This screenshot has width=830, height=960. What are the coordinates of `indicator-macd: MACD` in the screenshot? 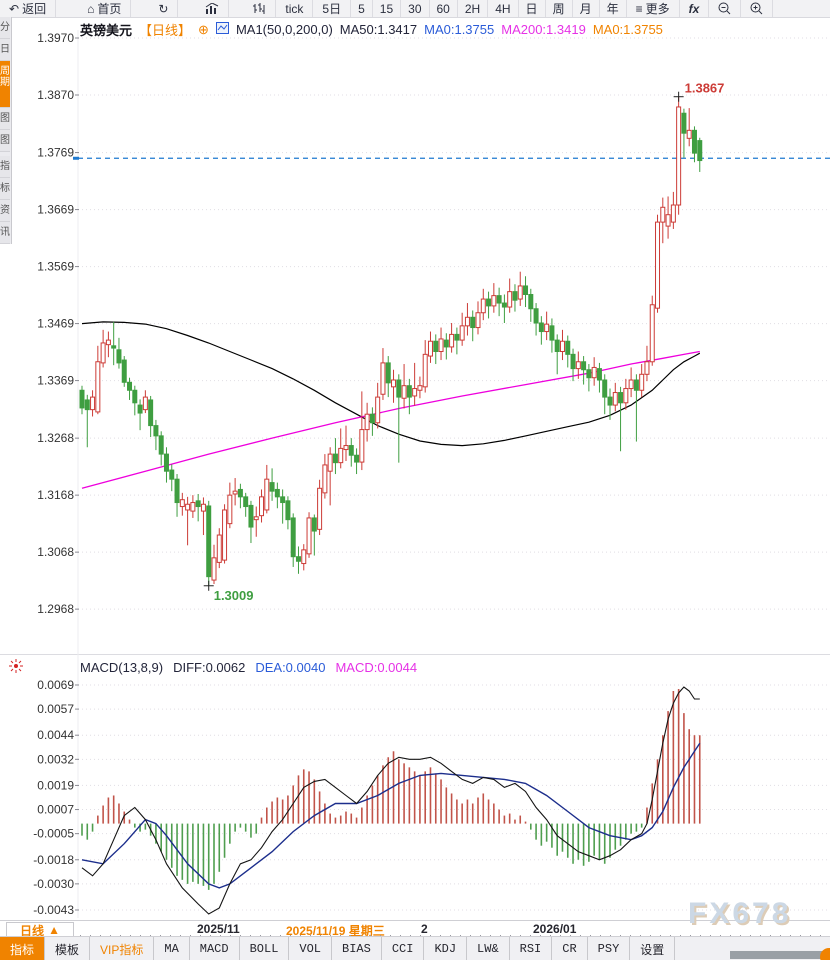 It's located at (215, 948).